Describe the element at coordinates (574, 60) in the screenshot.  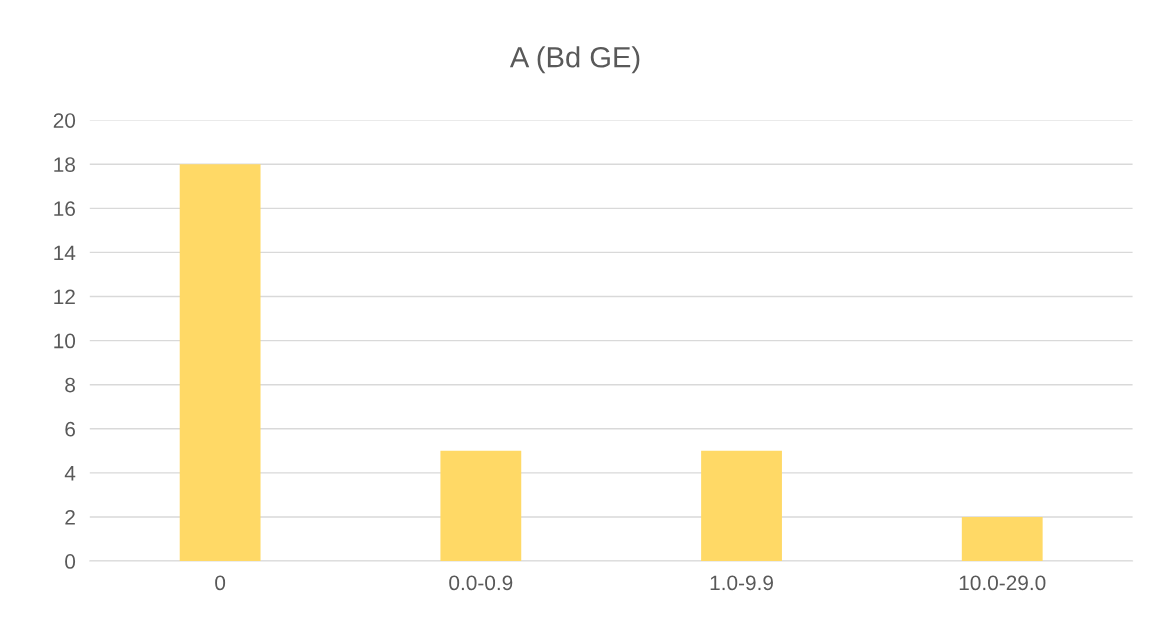
I see `chart-title: A (Bd GE)` at that location.